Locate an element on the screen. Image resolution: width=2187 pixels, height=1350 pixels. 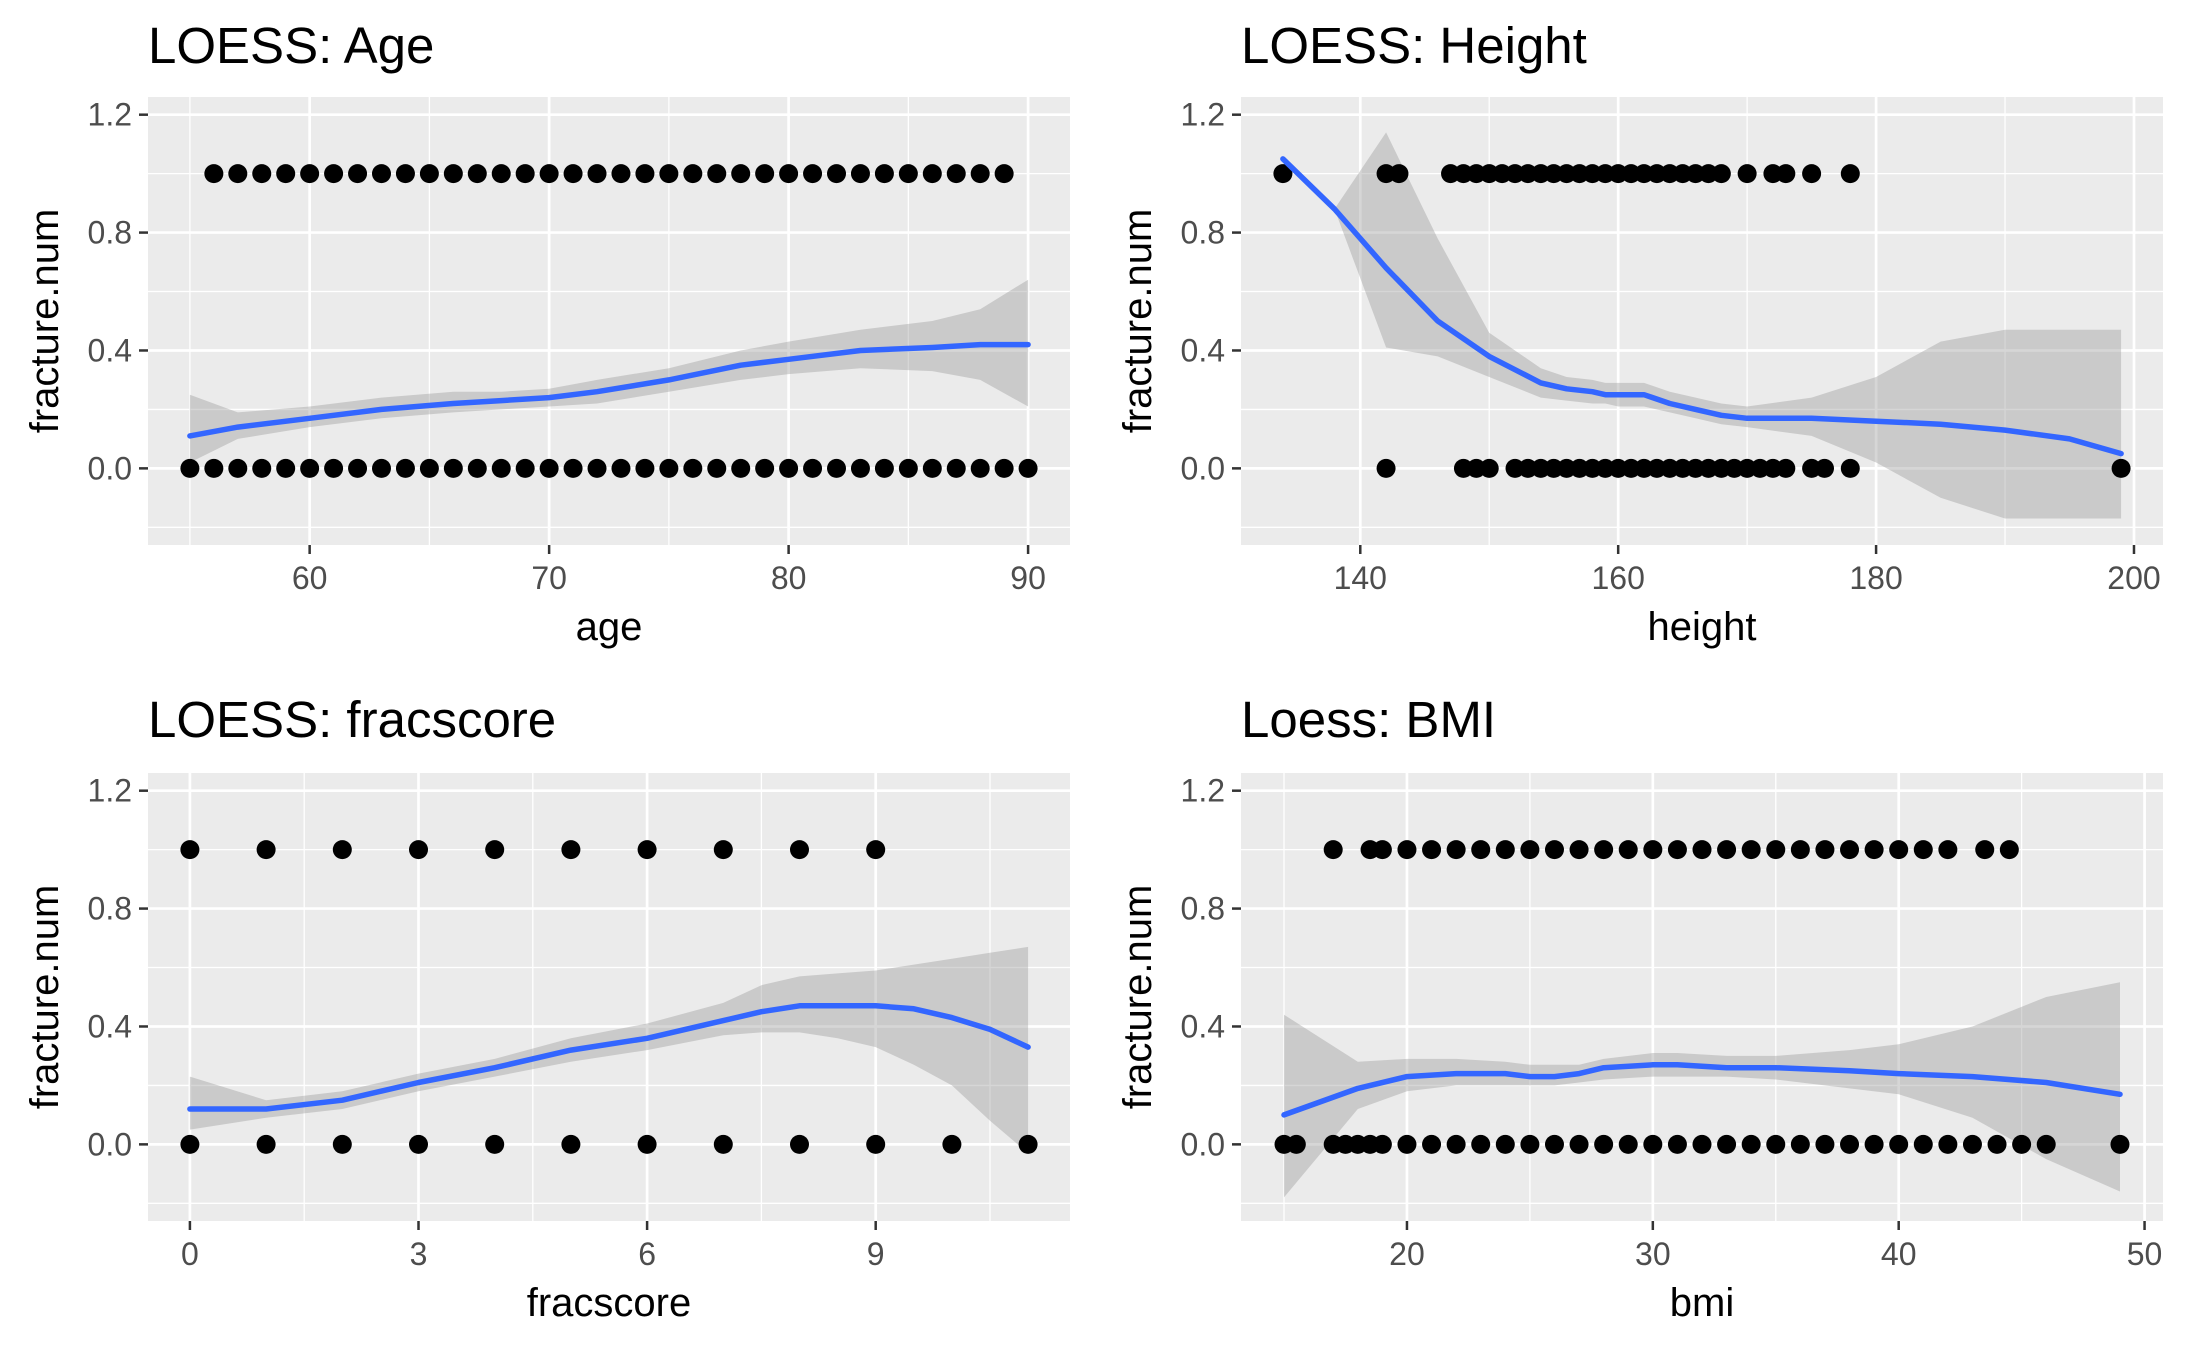
x-tick-label: 20 is located at coordinates (1407, 1254).